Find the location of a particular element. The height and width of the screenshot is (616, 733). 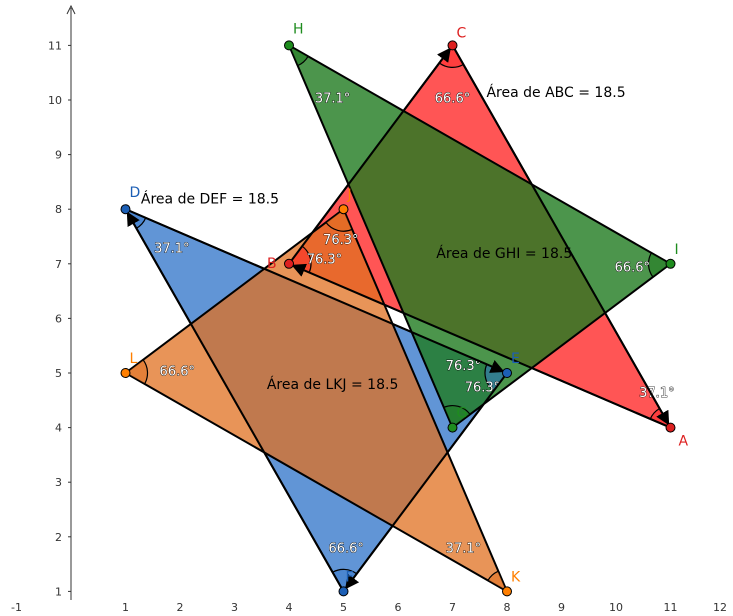

point-label-i: I is located at coordinates (677, 250).